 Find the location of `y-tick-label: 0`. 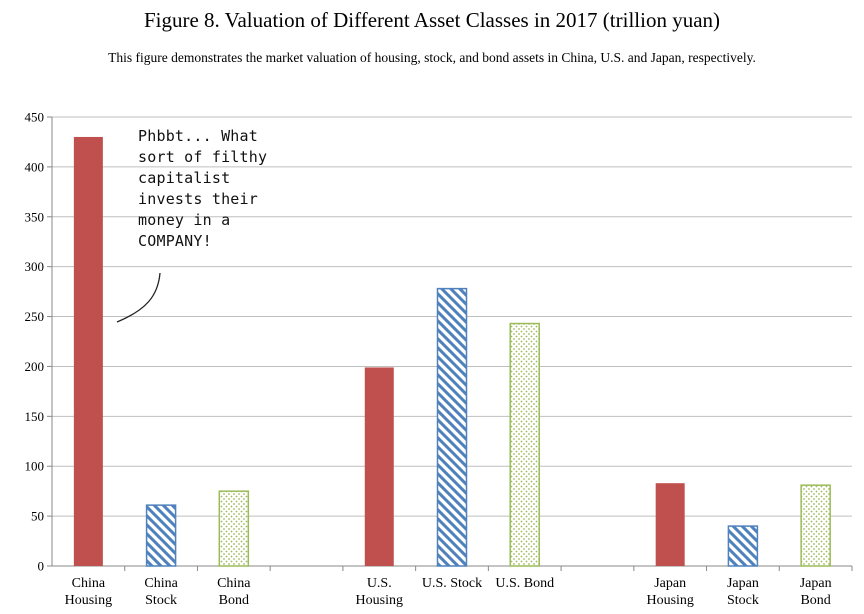

y-tick-label: 0 is located at coordinates (41, 566).